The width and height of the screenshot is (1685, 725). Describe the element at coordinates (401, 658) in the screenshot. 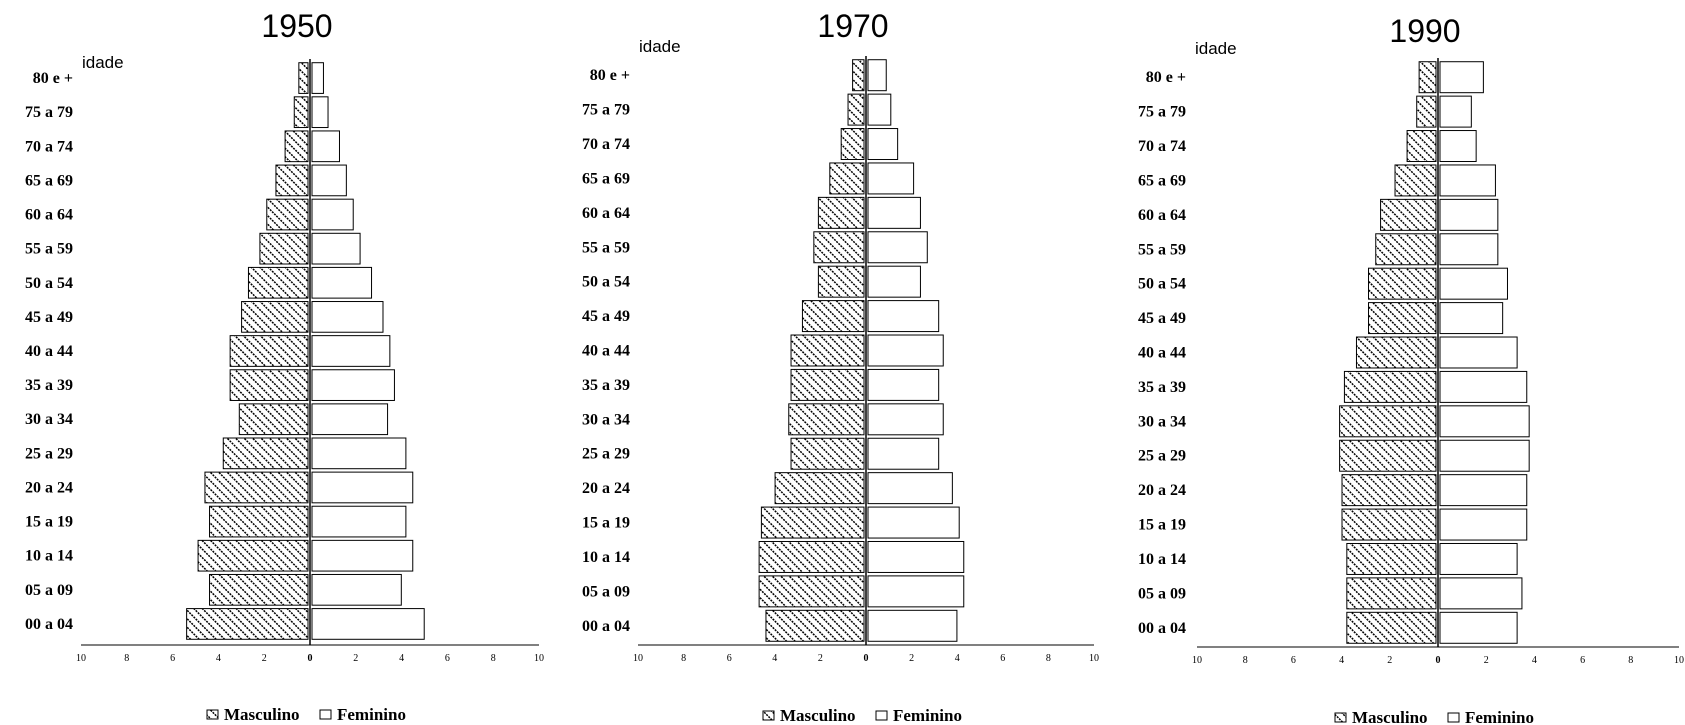

I see `x-tick-label: 4` at that location.